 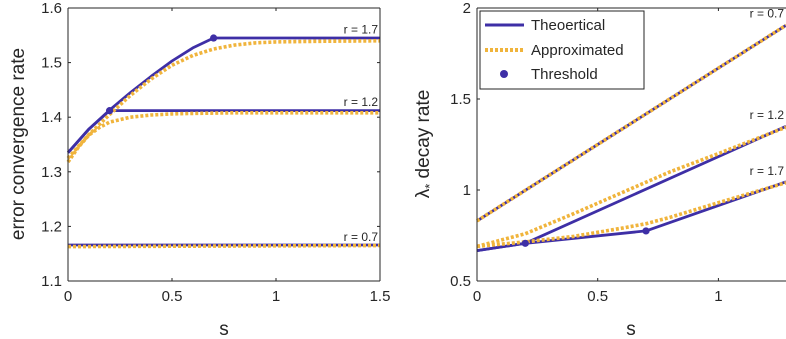 What do you see at coordinates (172, 296) in the screenshot?
I see `left-x-tick-label-1: 0.5` at bounding box center [172, 296].